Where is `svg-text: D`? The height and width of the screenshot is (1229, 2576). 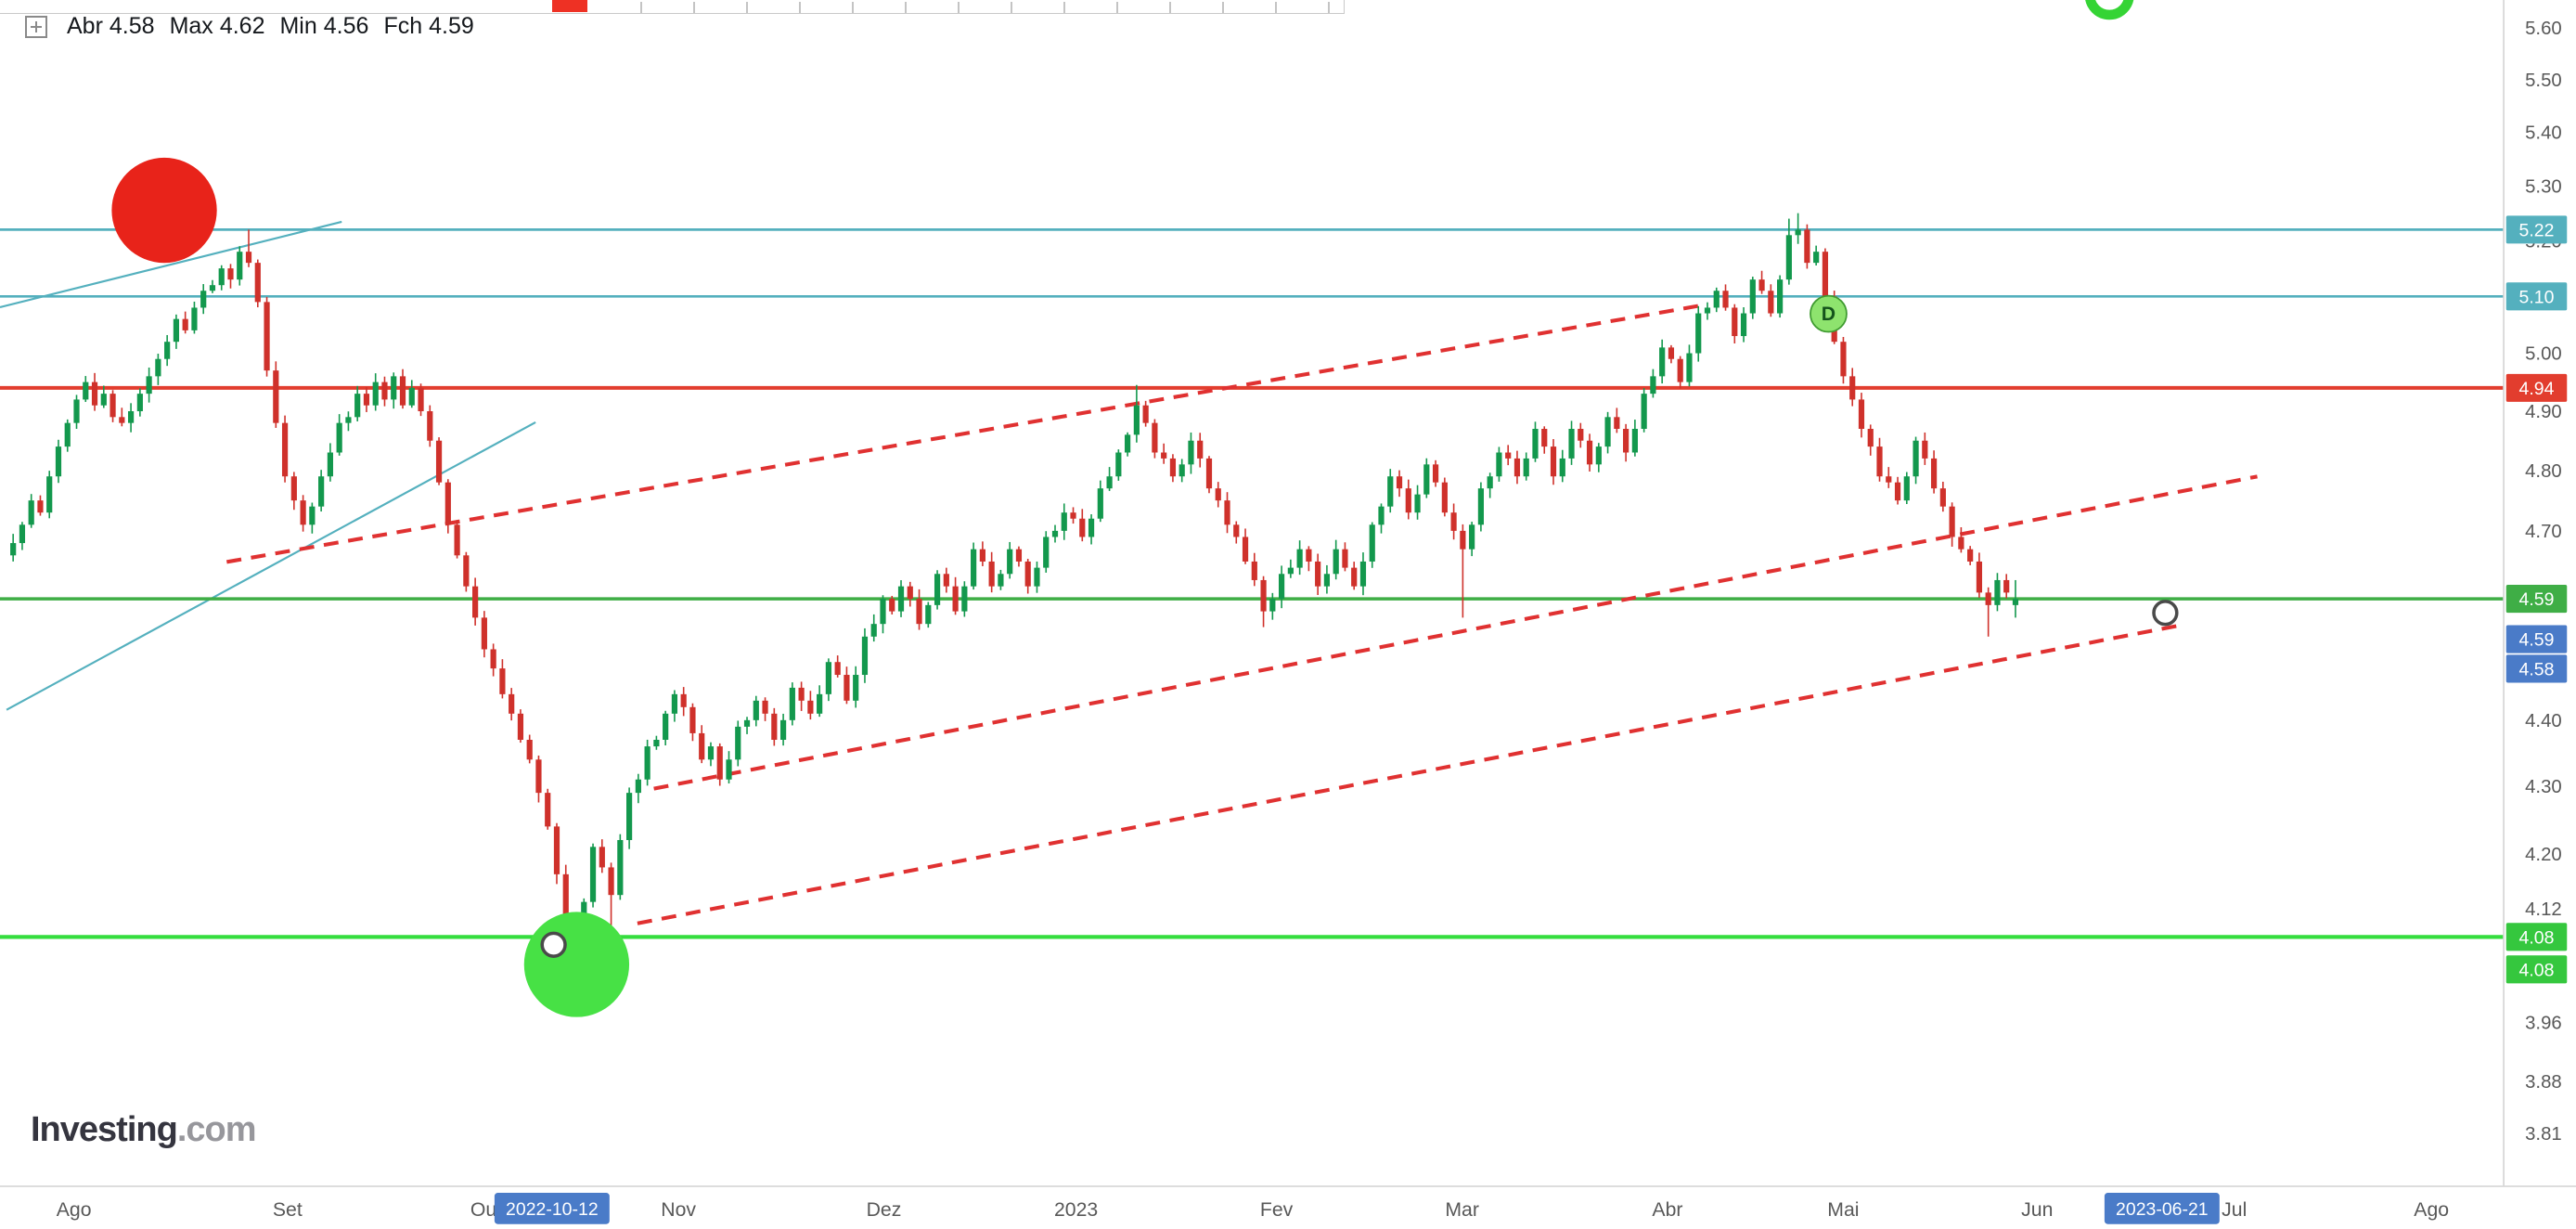
svg-text: D is located at coordinates (1828, 314).